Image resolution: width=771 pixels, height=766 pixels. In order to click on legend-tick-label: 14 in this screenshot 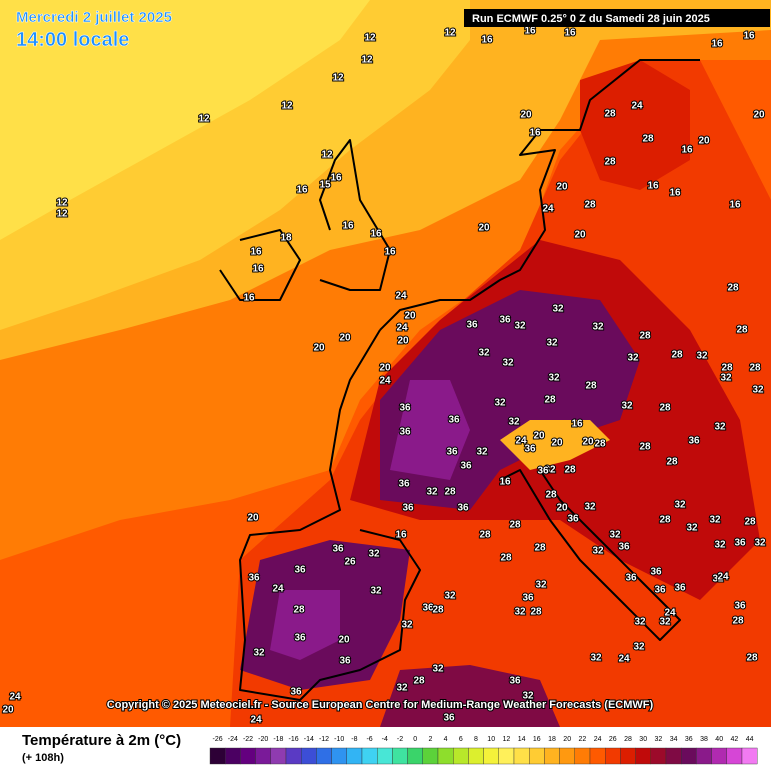, I will do `click(522, 739)`.